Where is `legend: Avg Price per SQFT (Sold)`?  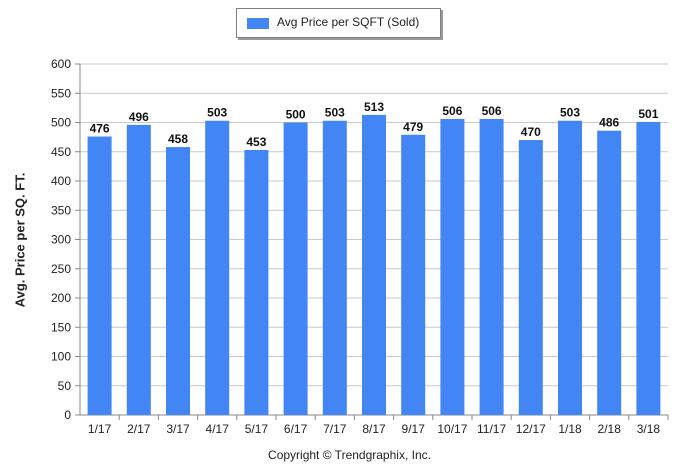 legend: Avg Price per SQFT (Sold) is located at coordinates (338, 23).